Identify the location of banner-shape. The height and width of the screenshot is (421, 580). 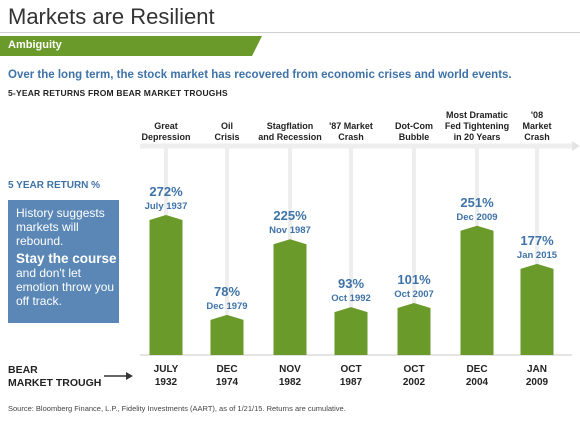
(131, 46).